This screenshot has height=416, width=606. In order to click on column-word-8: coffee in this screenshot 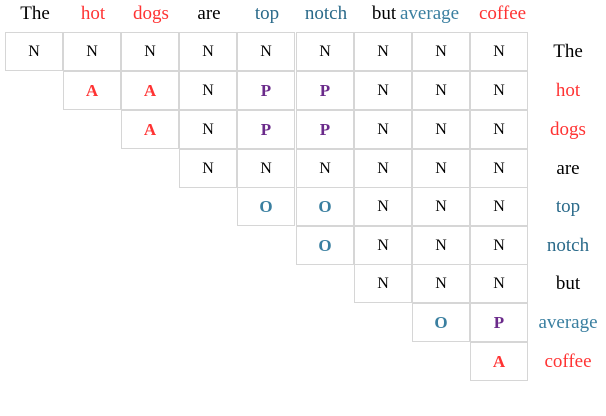, I will do `click(503, 13)`.